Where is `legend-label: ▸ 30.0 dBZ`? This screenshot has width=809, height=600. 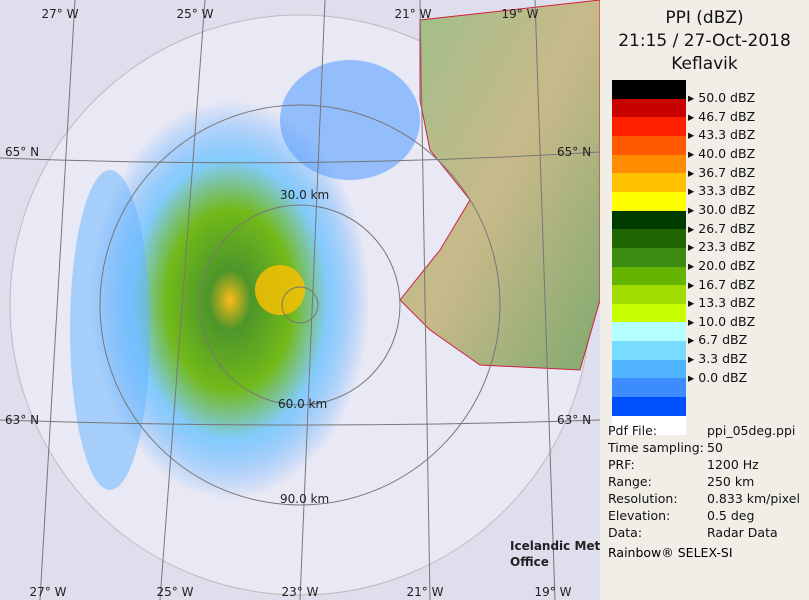 legend-label: ▸ 30.0 dBZ is located at coordinates (722, 209).